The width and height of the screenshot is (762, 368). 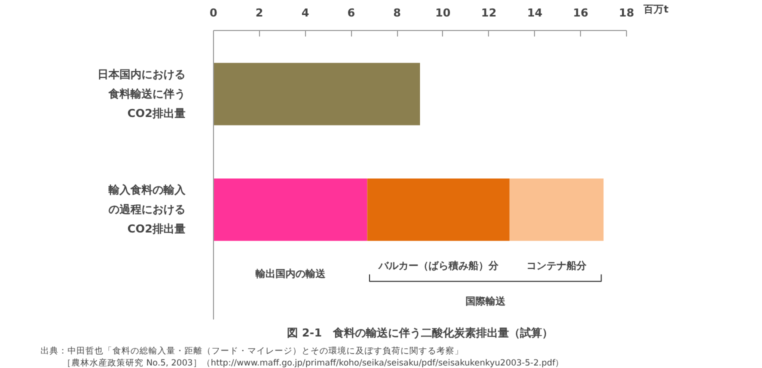 What do you see at coordinates (580, 13) in the screenshot?
I see `x-tick-label: 16` at bounding box center [580, 13].